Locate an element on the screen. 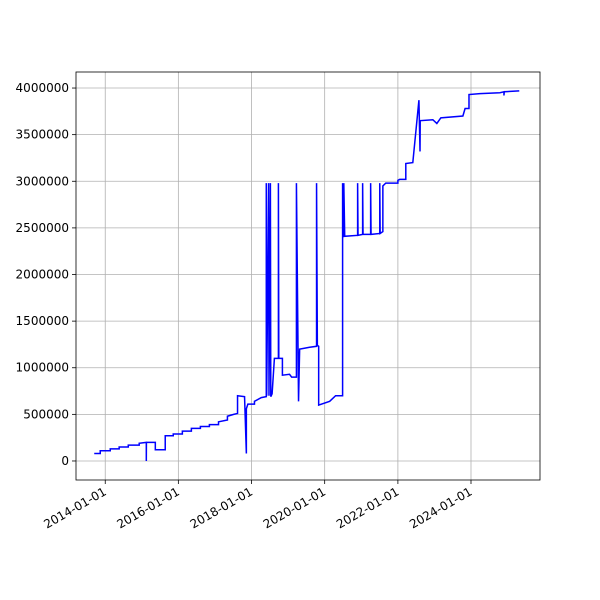 This screenshot has width=600, height=600. y-tick-label: 1500000 is located at coordinates (42, 321).